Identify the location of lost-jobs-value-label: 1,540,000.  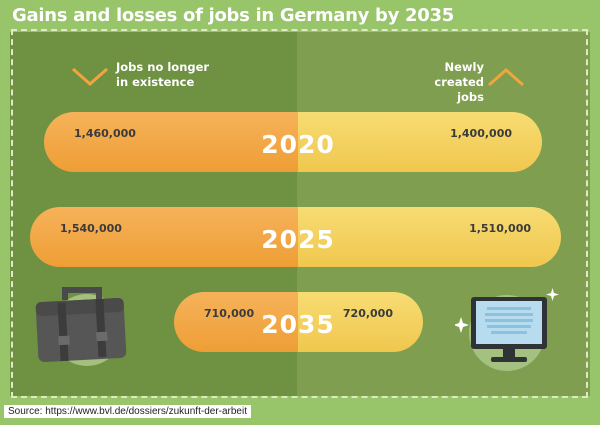
(91, 228).